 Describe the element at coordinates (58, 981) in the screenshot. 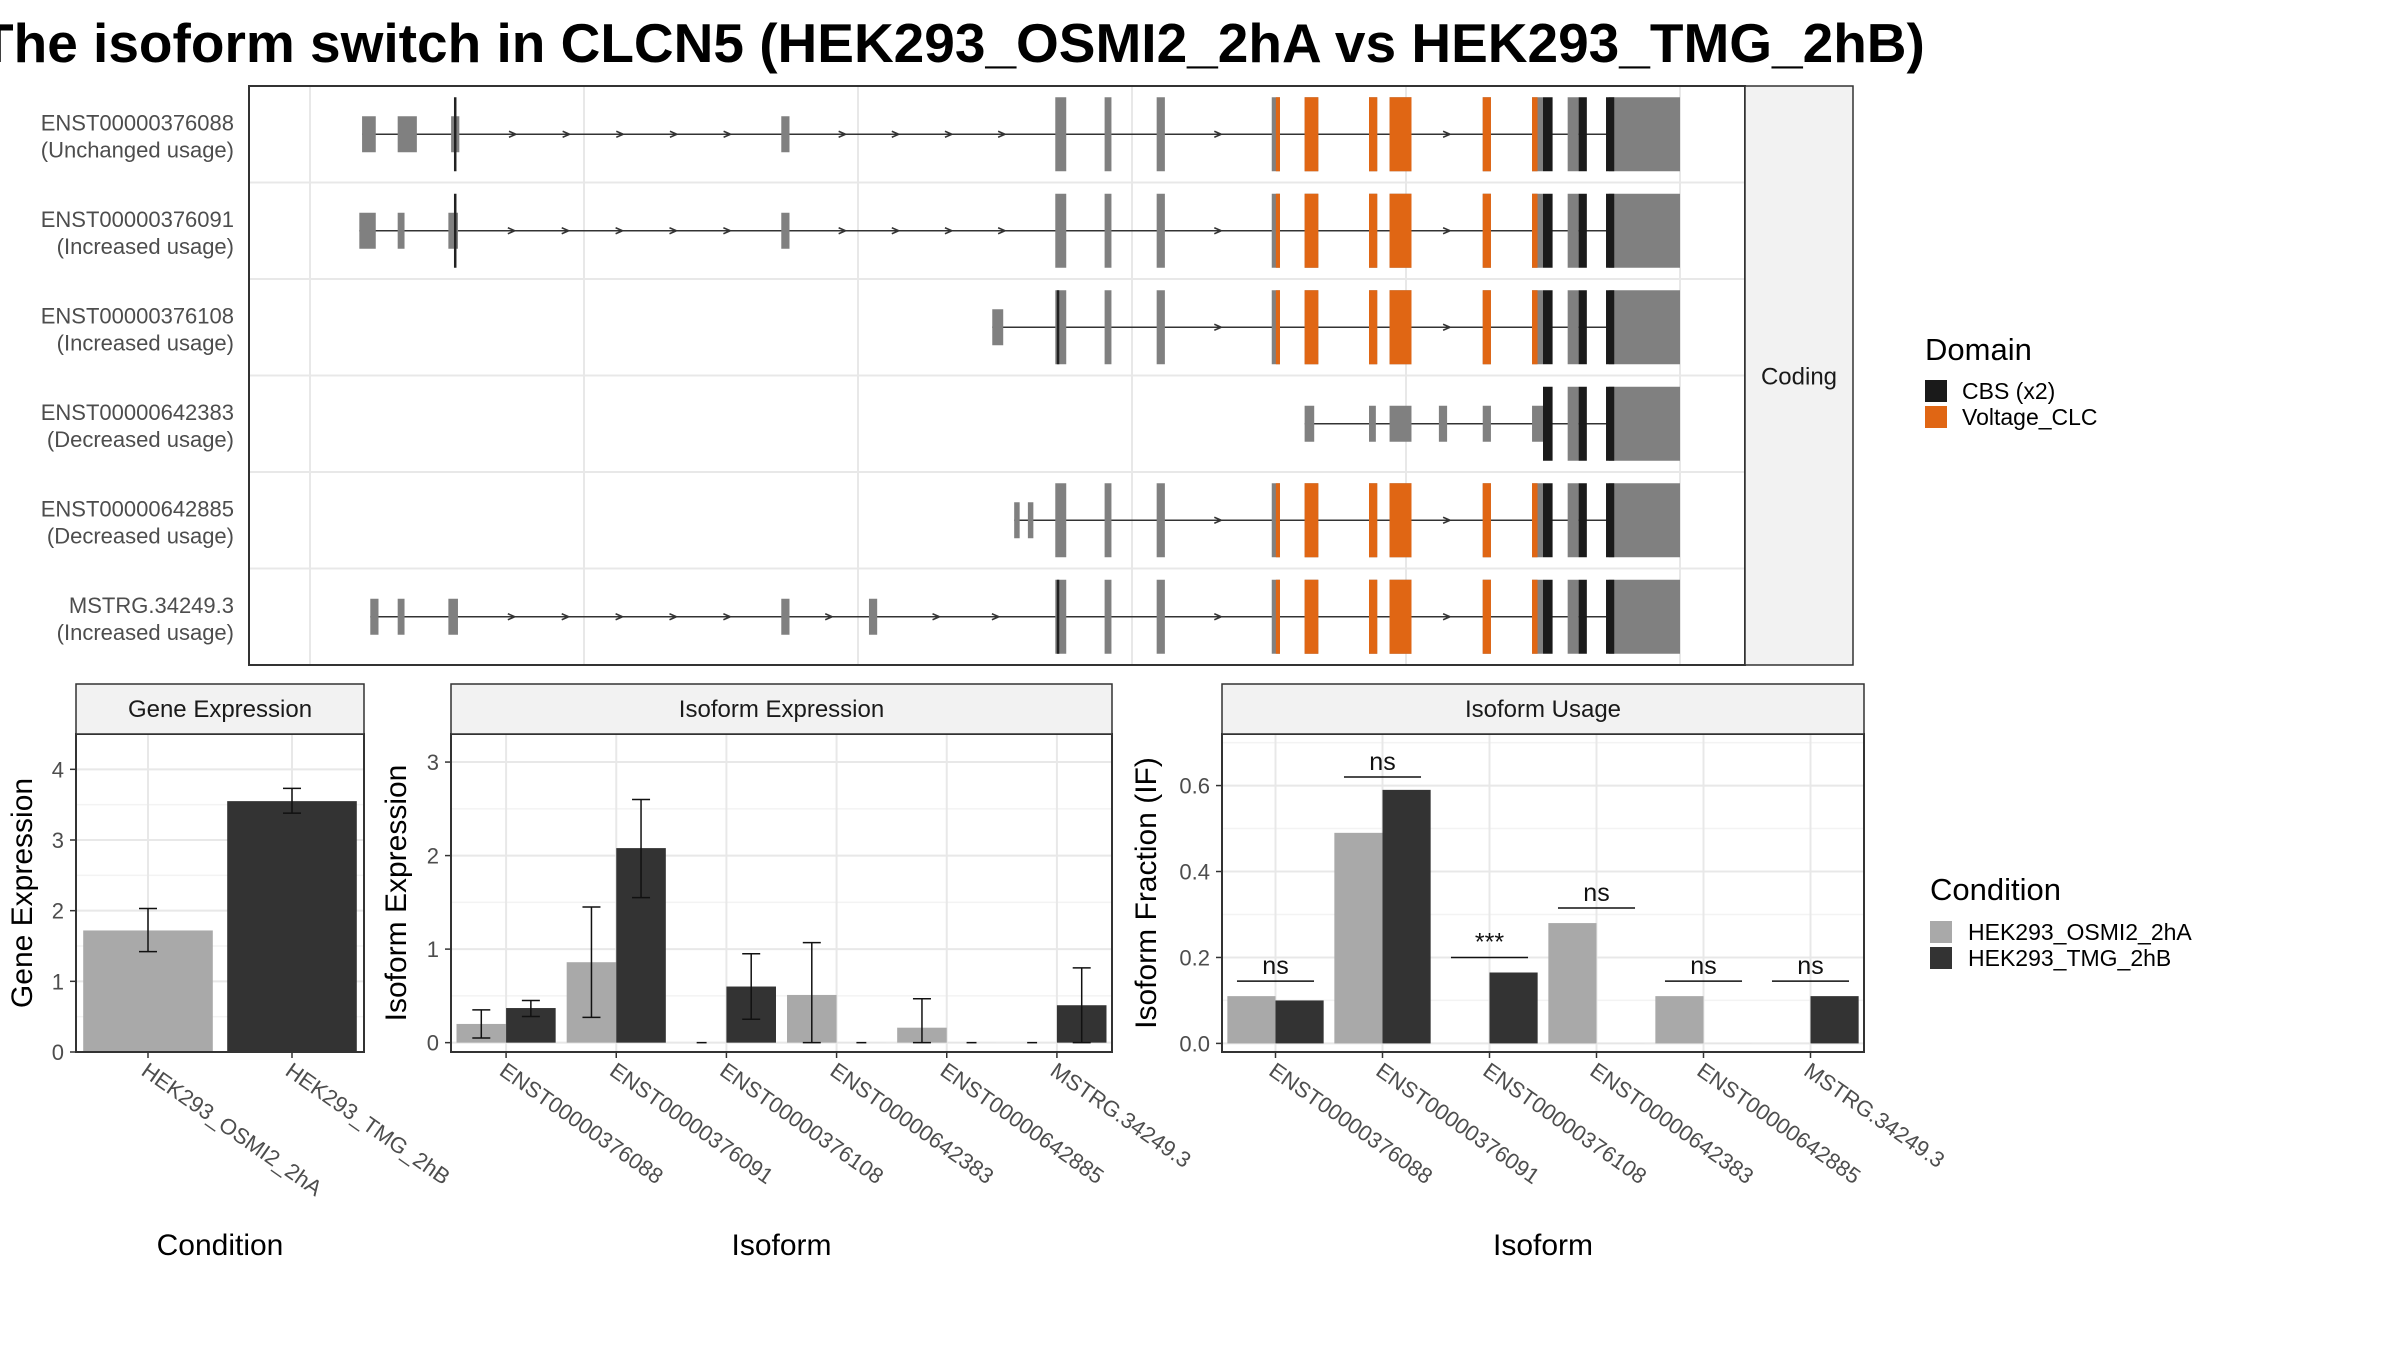

I see `y-tick-label: 1` at that location.